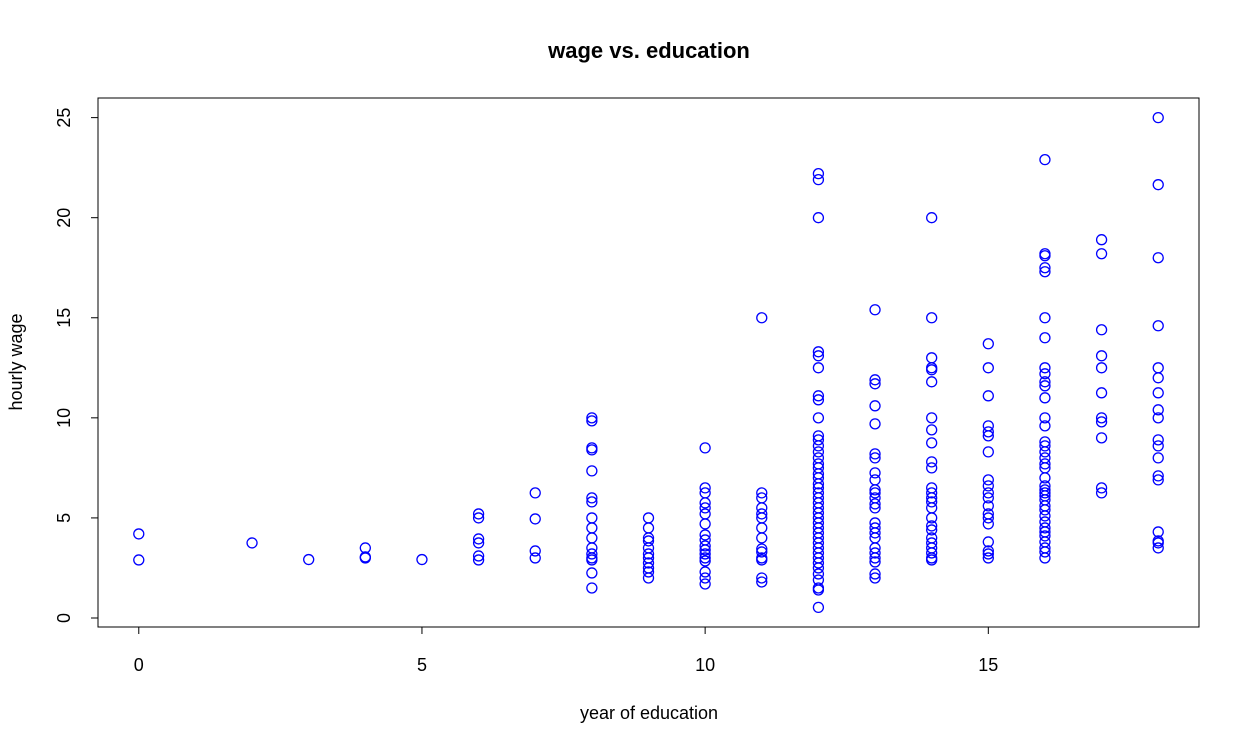  I want to click on x-tick-label: 0, so click(139, 665).